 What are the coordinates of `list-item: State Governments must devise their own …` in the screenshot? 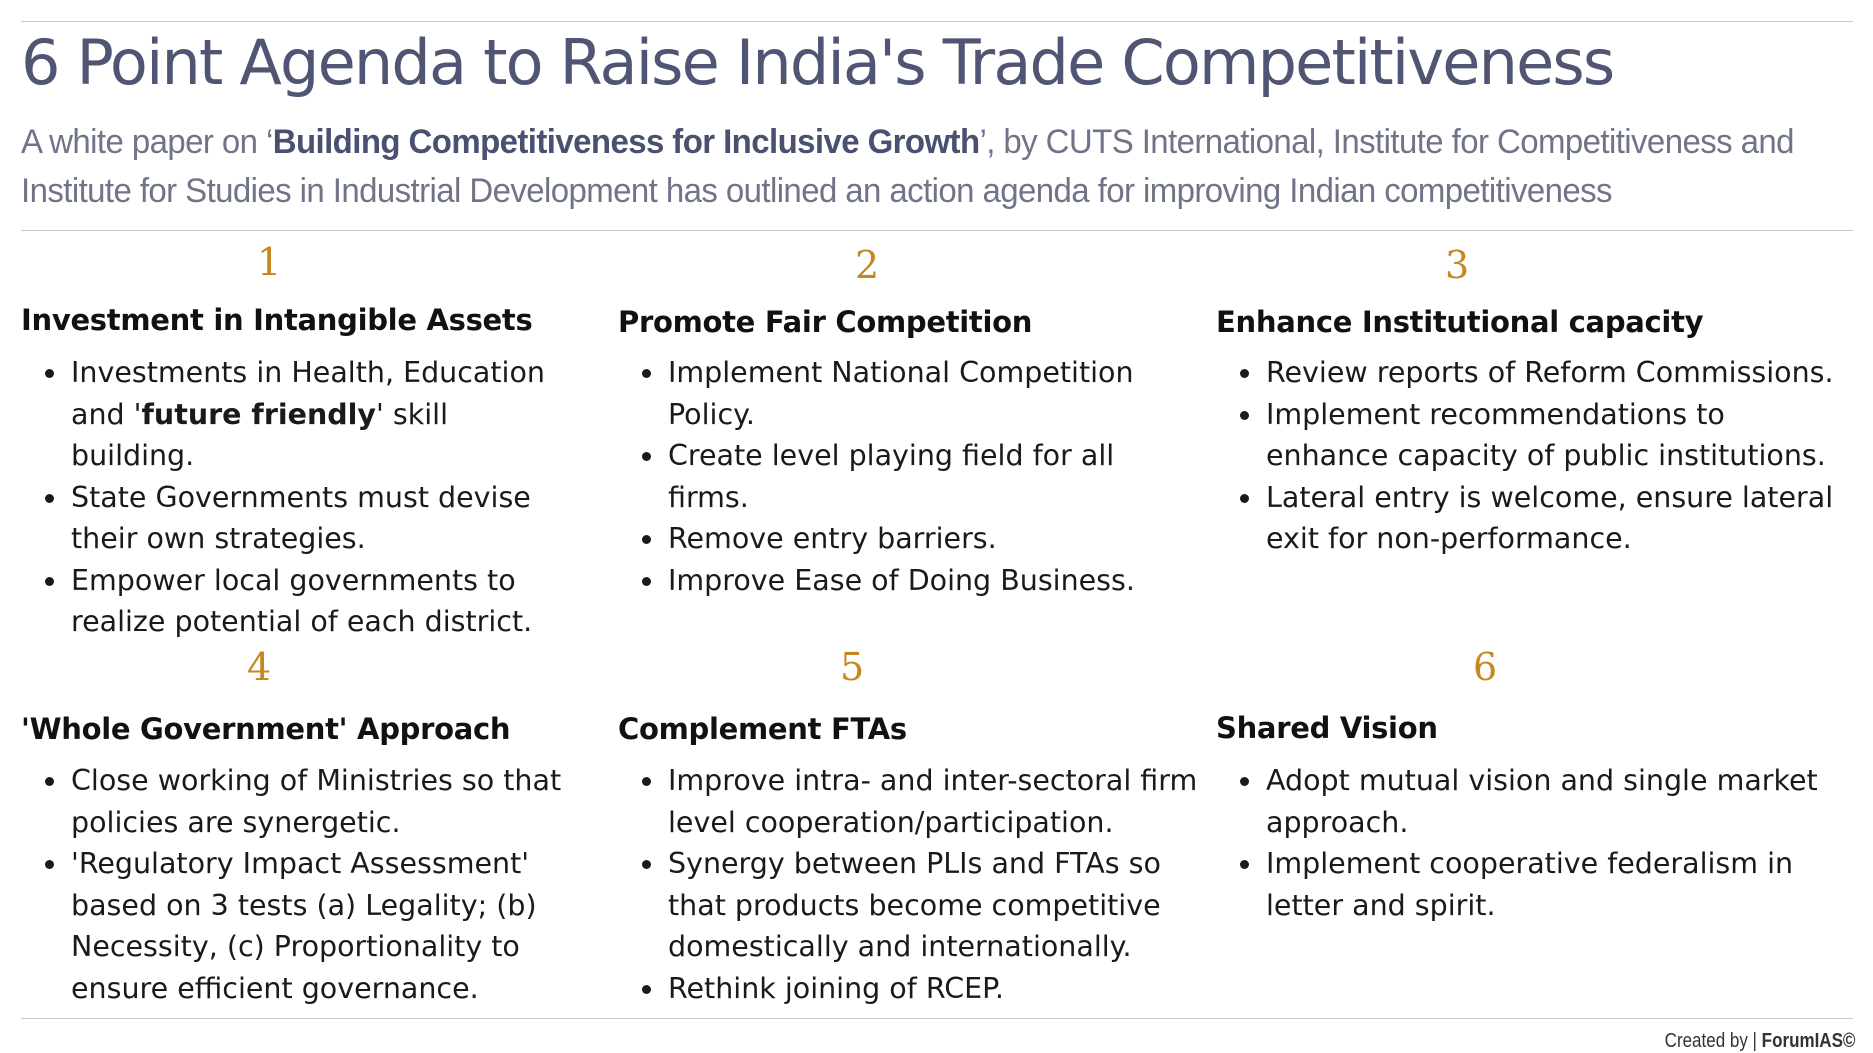 It's located at (293, 518).